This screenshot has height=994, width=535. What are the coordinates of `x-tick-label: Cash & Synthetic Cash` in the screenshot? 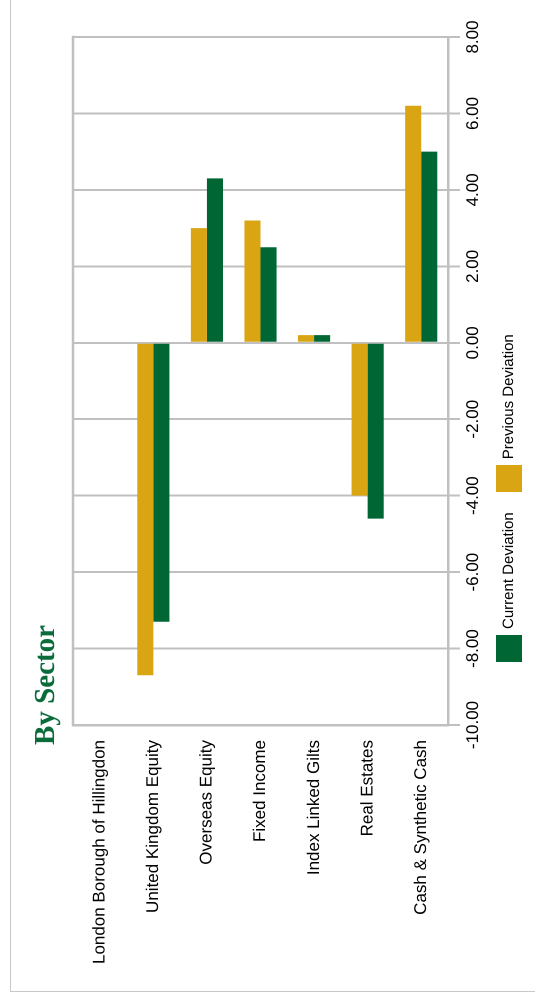 It's located at (420, 827).